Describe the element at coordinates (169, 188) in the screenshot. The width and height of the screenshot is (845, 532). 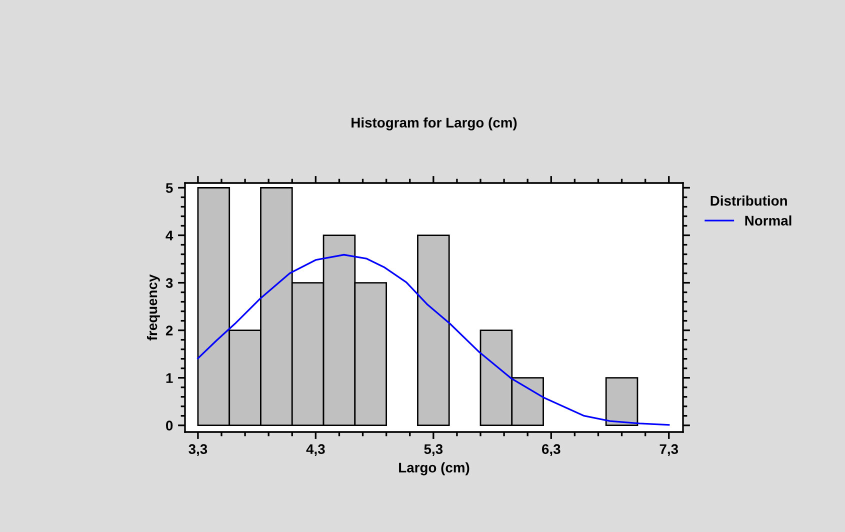
I see `y-tick-label: 5` at that location.